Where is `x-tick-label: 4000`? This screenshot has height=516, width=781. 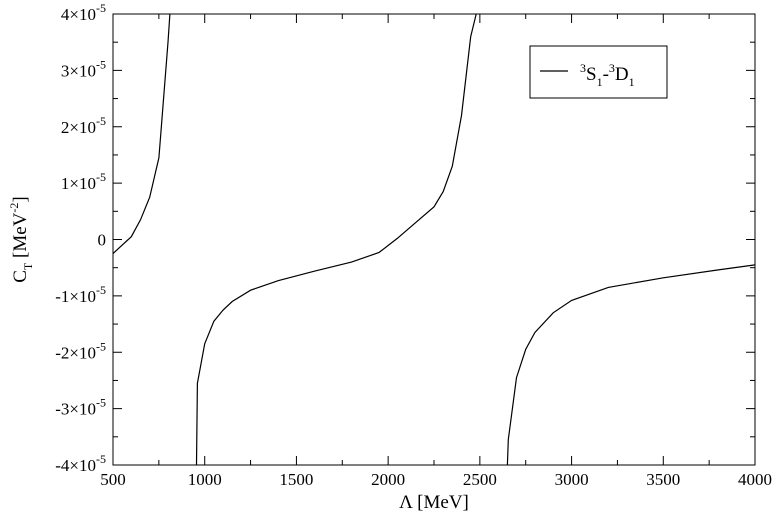 x-tick-label: 4000 is located at coordinates (755, 479).